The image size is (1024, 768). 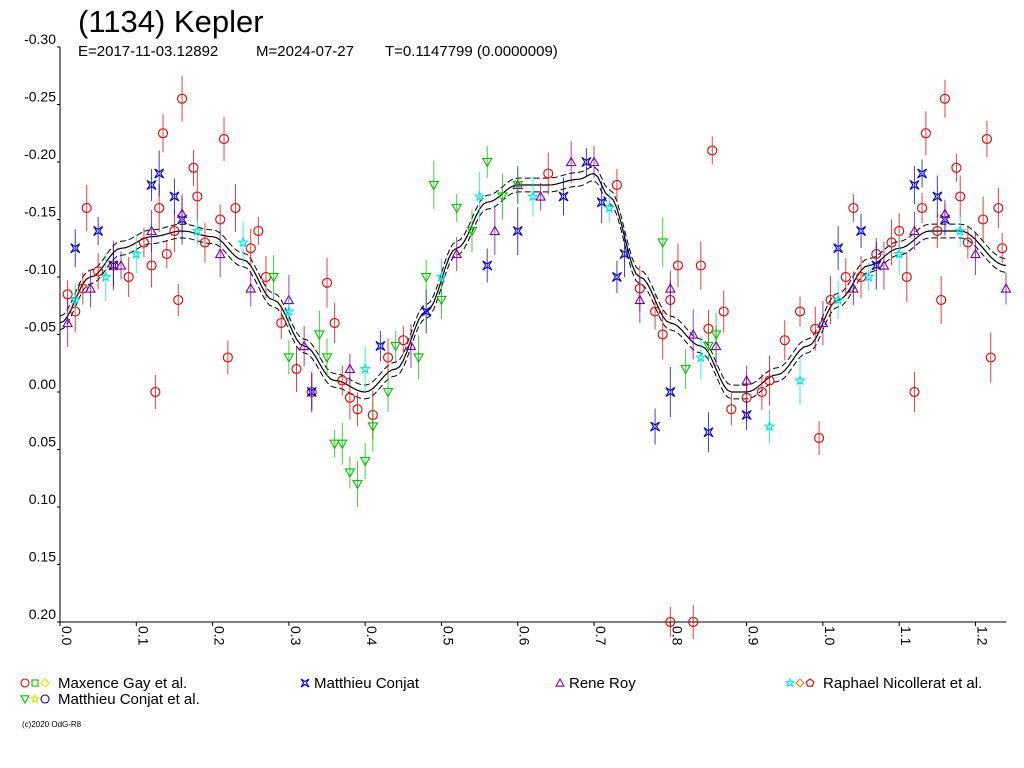 What do you see at coordinates (525, 636) in the screenshot?
I see `x-tick-label: 0.6` at bounding box center [525, 636].